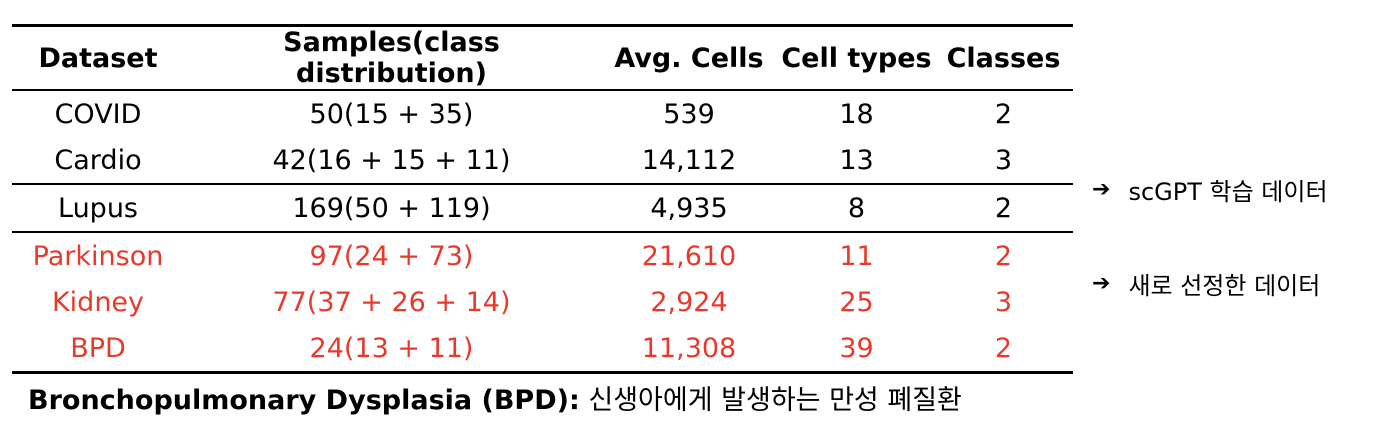  What do you see at coordinates (856, 58) in the screenshot?
I see `header-cell-types: Cell types` at bounding box center [856, 58].